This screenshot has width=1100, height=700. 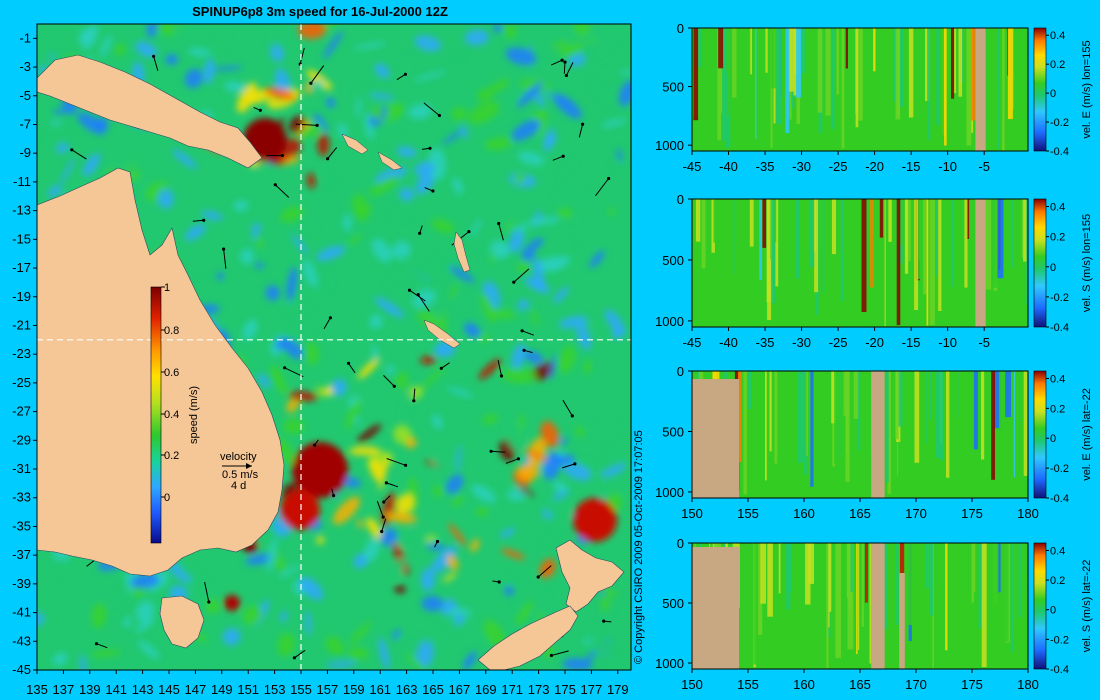 What do you see at coordinates (984, 166) in the screenshot?
I see `section-x-tick-label: -5` at bounding box center [984, 166].